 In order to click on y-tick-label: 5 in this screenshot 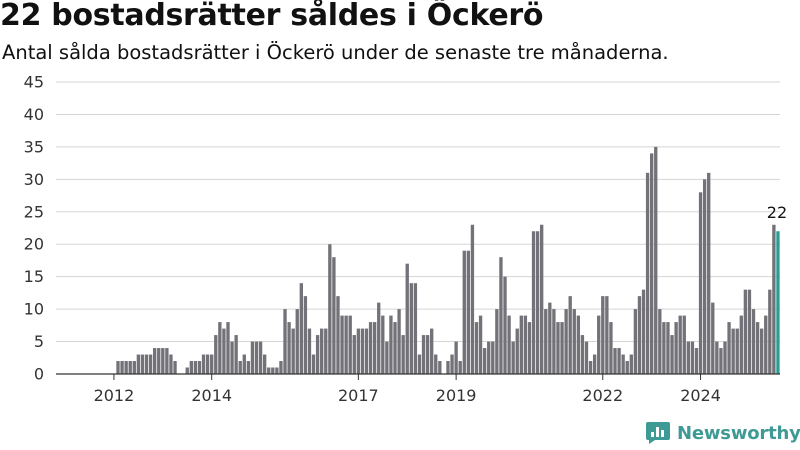, I will do `click(39, 341)`.